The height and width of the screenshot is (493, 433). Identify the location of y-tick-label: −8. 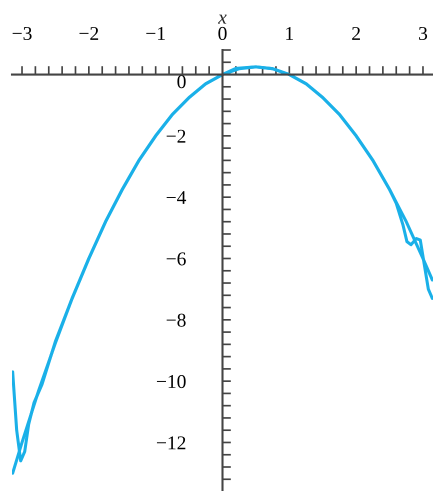
(176, 320).